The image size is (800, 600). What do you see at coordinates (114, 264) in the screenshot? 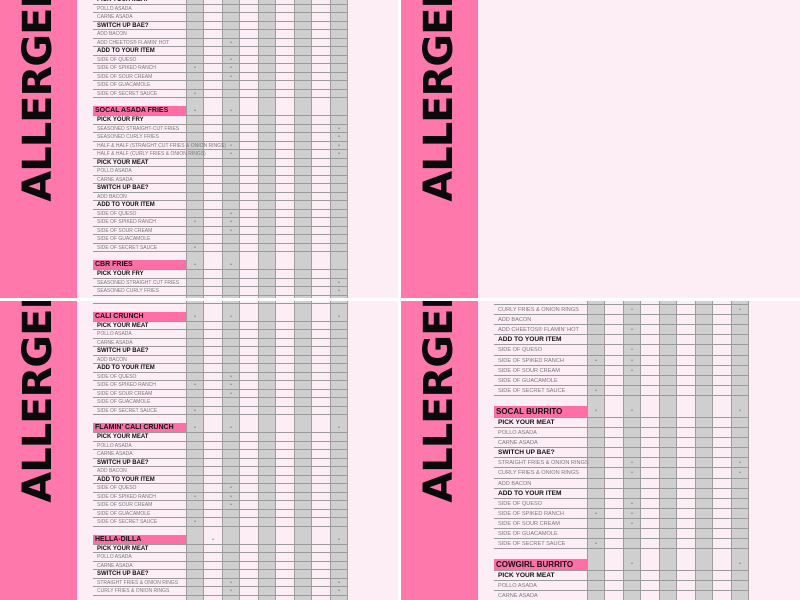
I see `row-label: CBR FRIES` at bounding box center [114, 264].